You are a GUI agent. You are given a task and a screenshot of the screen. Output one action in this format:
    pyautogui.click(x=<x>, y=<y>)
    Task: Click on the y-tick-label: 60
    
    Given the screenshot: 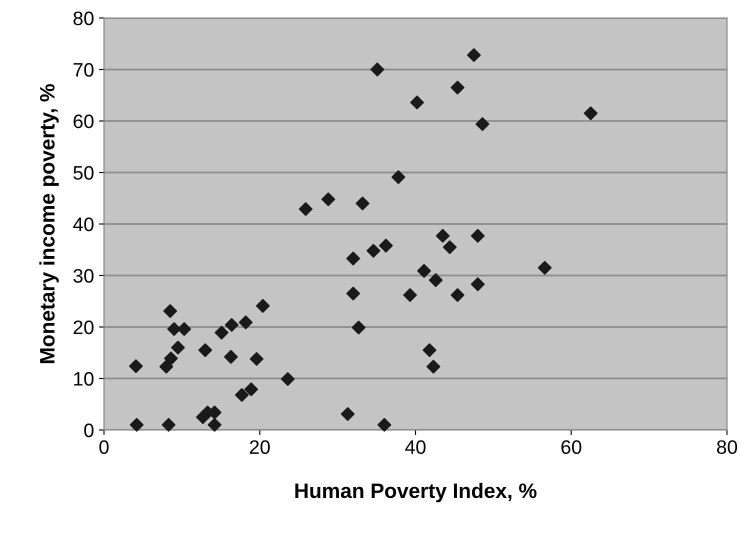 What is the action you would take?
    pyautogui.click(x=84, y=121)
    